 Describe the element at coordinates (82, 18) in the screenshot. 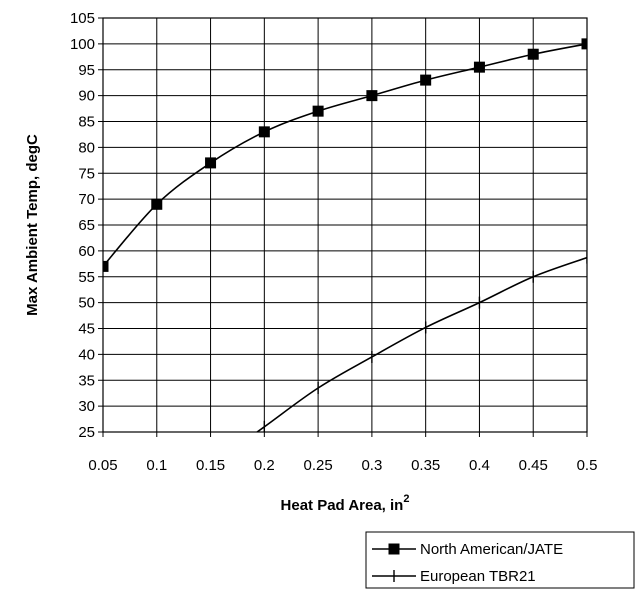

I see `y-tick-label: 105` at that location.